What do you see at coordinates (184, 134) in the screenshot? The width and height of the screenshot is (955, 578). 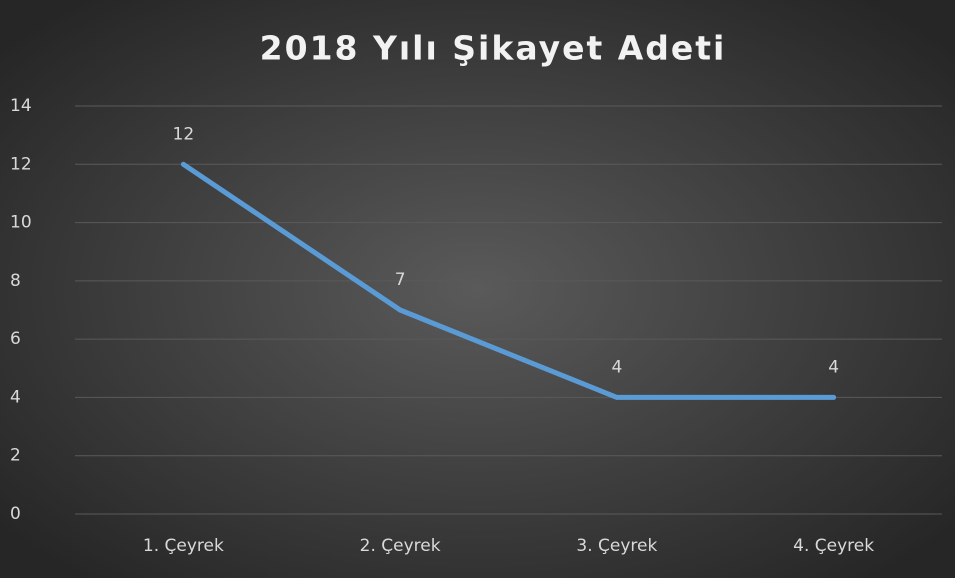 I see `data-label: 12` at bounding box center [184, 134].